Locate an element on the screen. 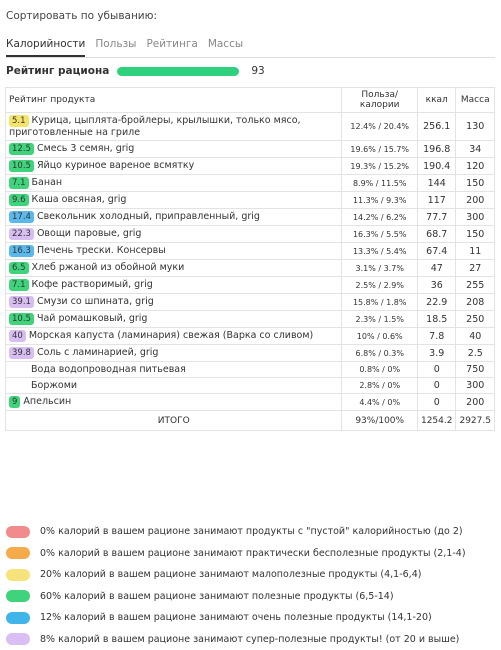 The height and width of the screenshot is (650, 501). score-badge: 7.1 is located at coordinates (19, 183).